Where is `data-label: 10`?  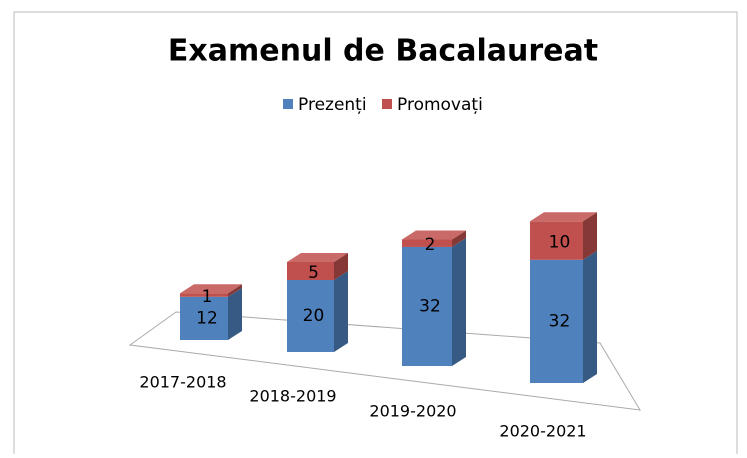
data-label: 10 is located at coordinates (560, 243).